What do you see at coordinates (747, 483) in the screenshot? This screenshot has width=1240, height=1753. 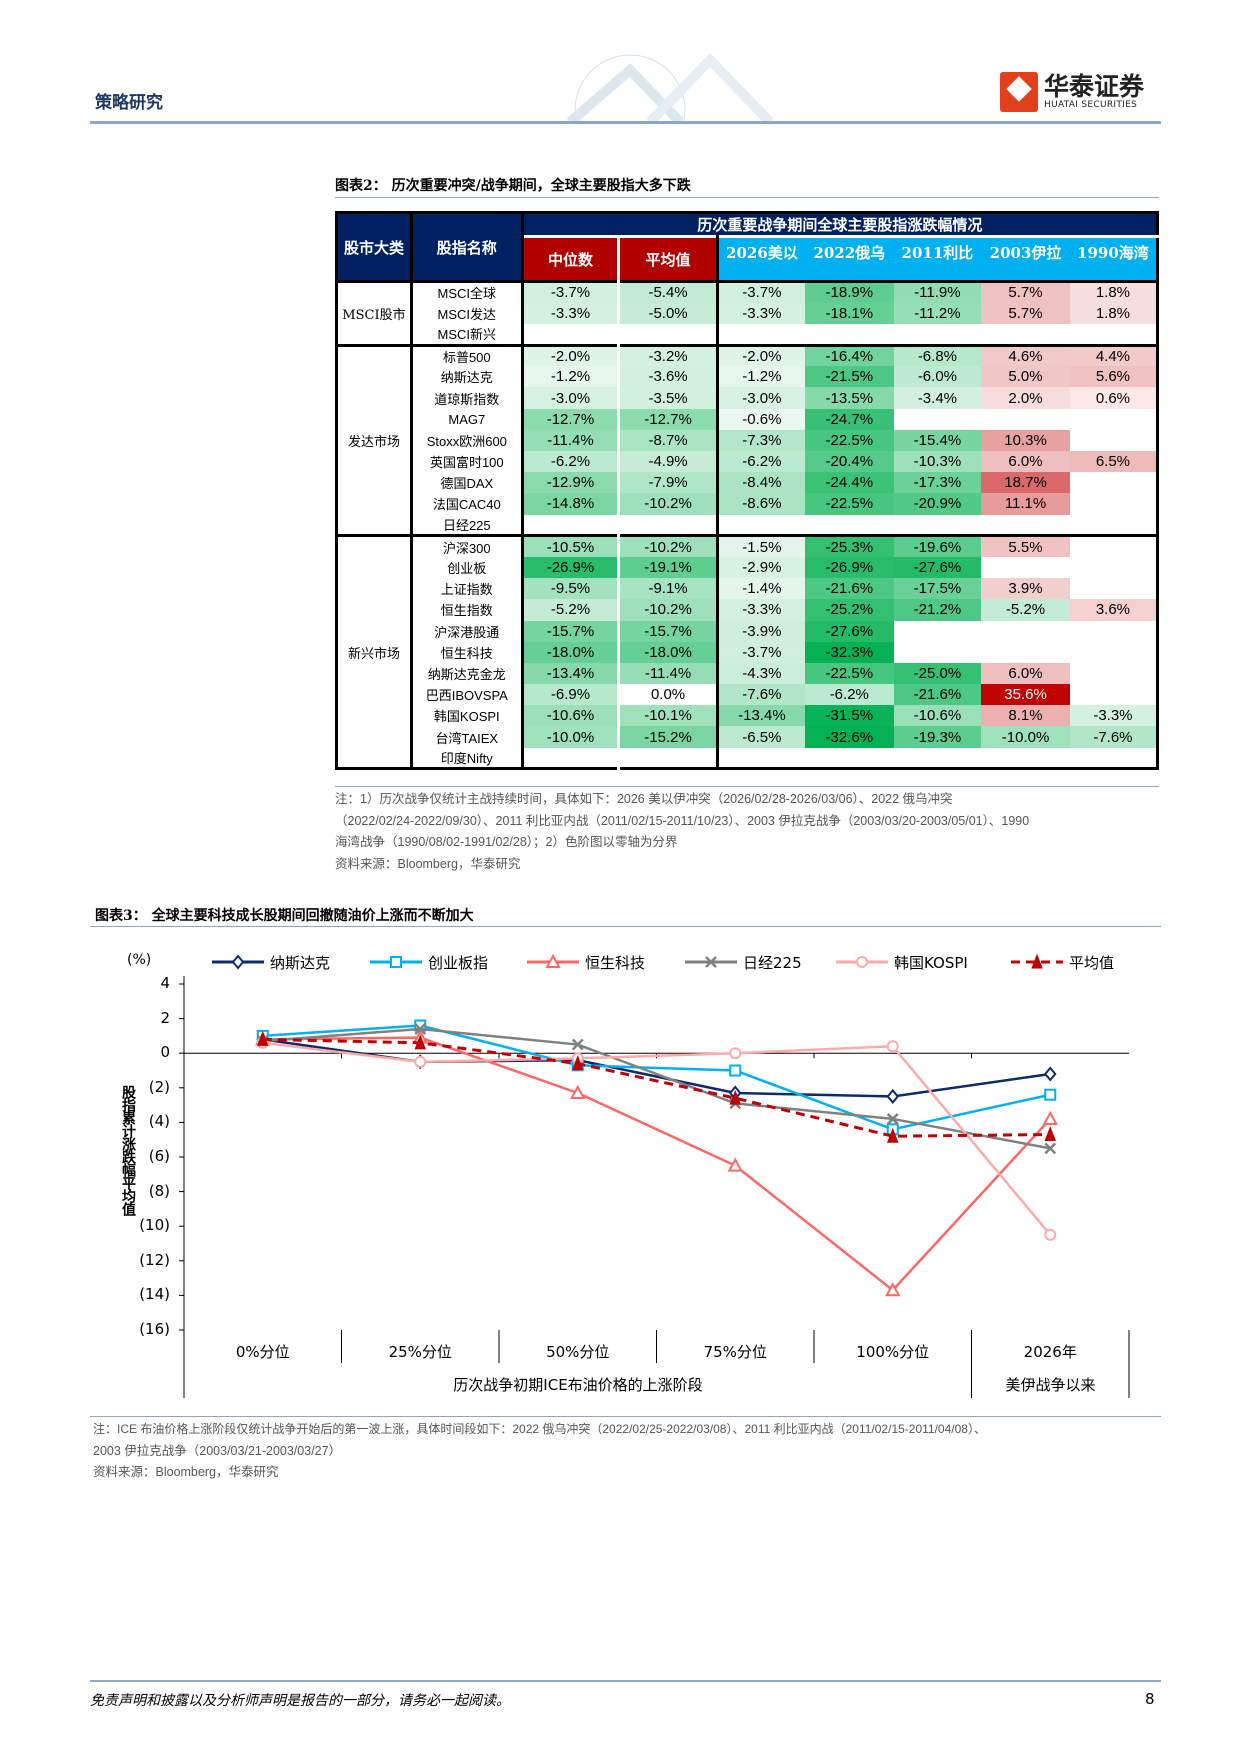 I see `table-row: 德国DAX -12.9% -7.9% -8.4% -24.4% -17.3% 18.7%` at bounding box center [747, 483].